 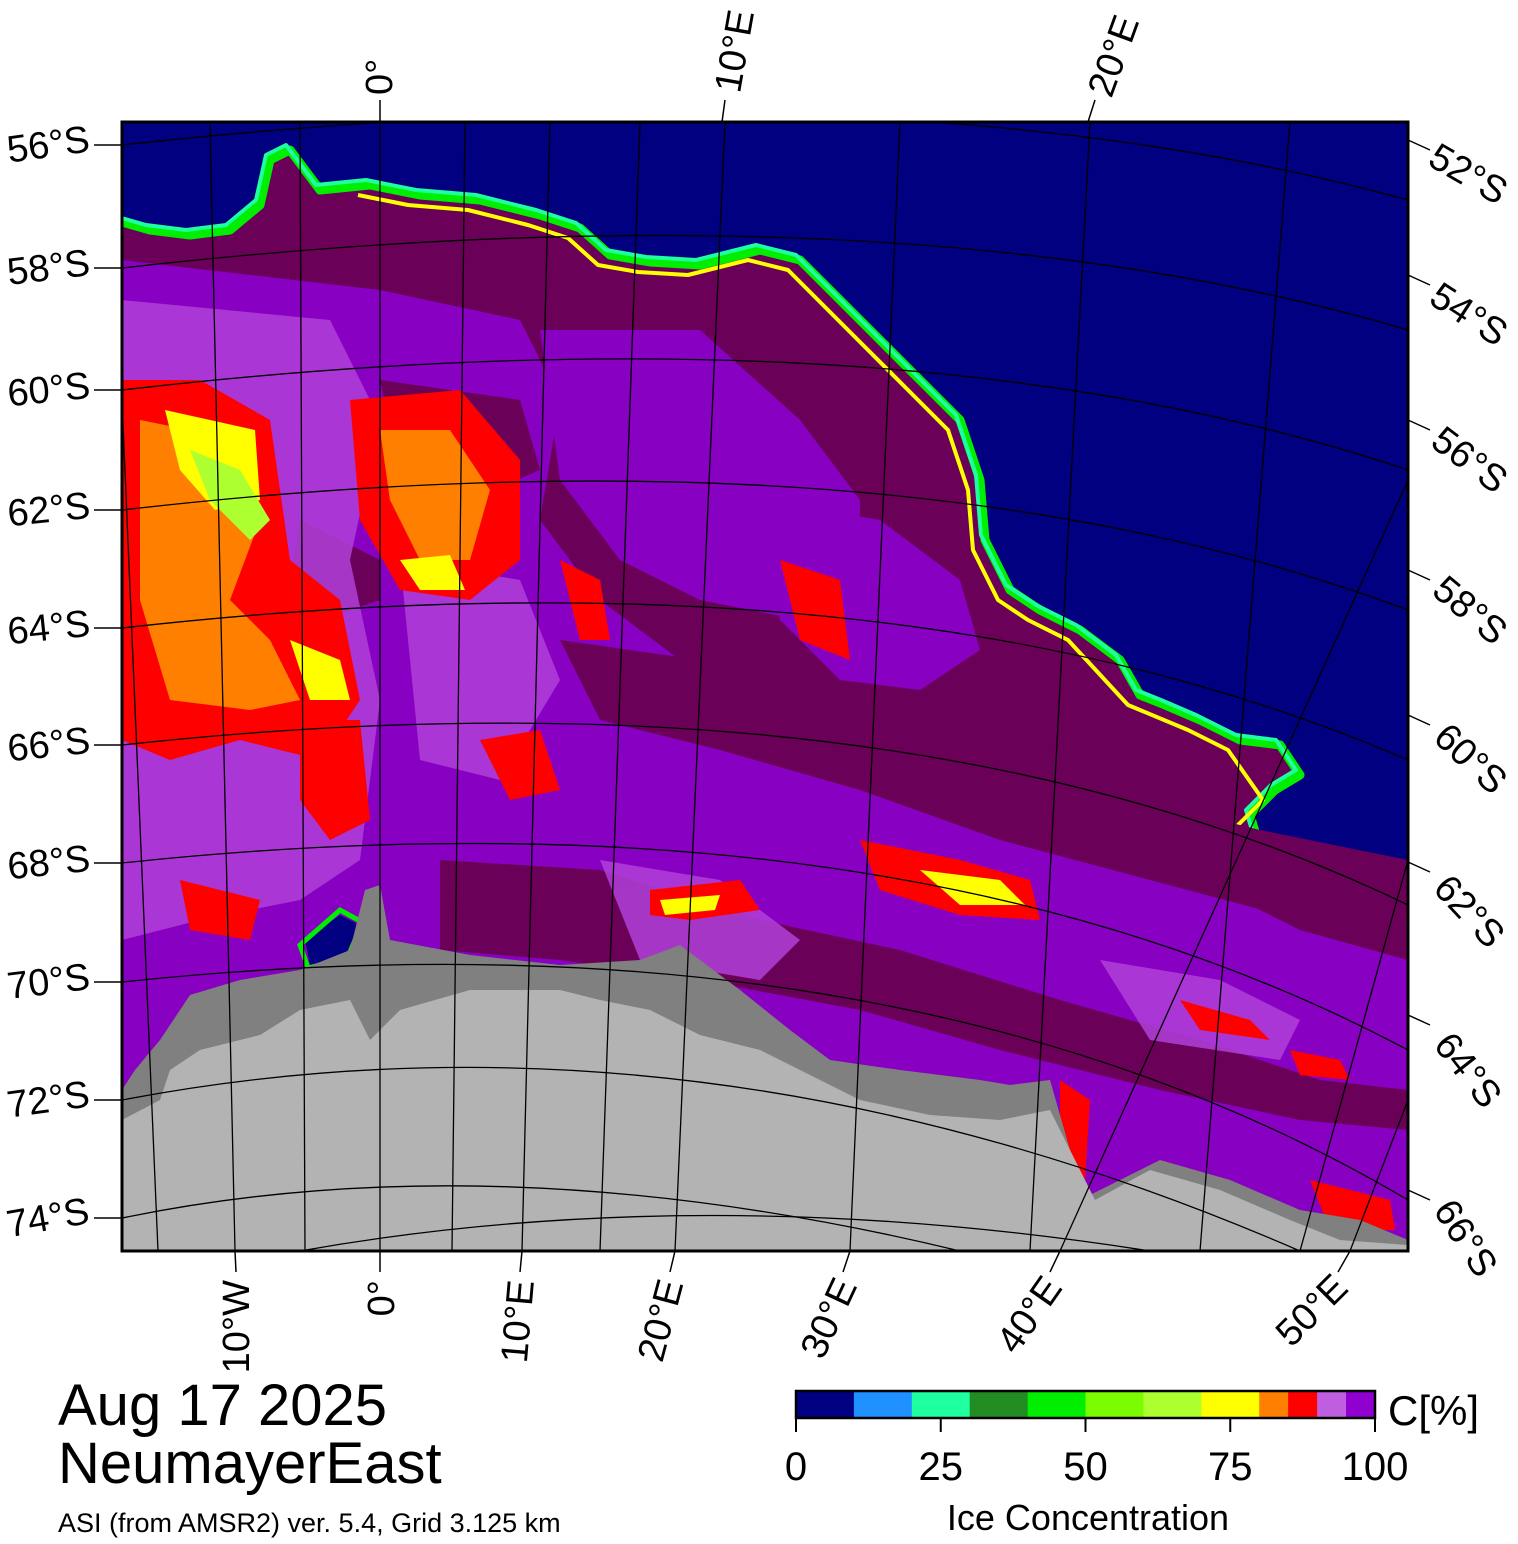 I want to click on colorbar: 0 25 50 75 100 C[%] Ice Concentration, so click(x=1132, y=1462).